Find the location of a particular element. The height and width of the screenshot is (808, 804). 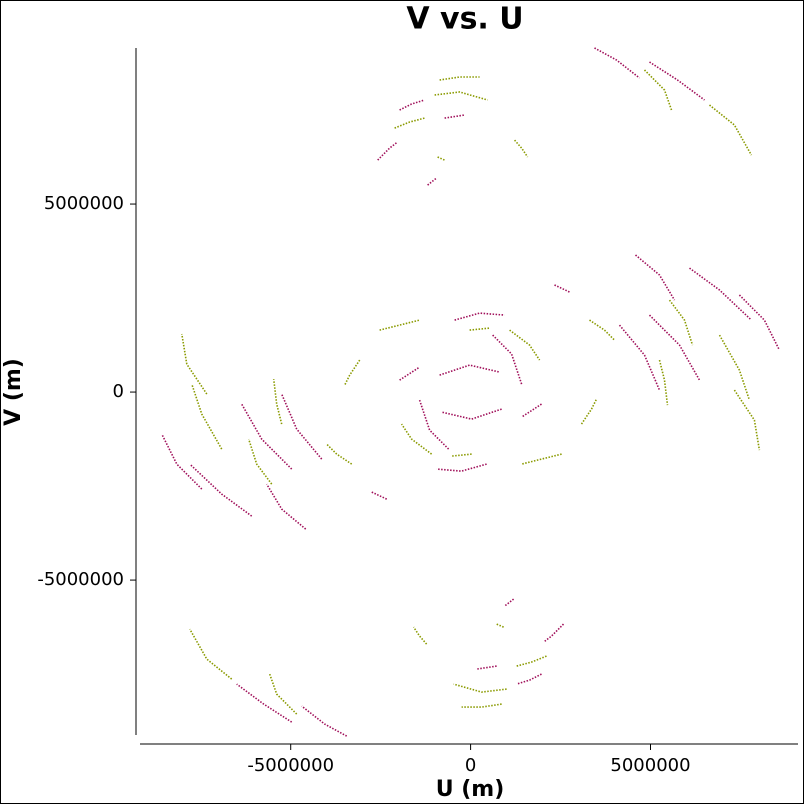

y-tick-label: -5000000 is located at coordinates (80, 579).